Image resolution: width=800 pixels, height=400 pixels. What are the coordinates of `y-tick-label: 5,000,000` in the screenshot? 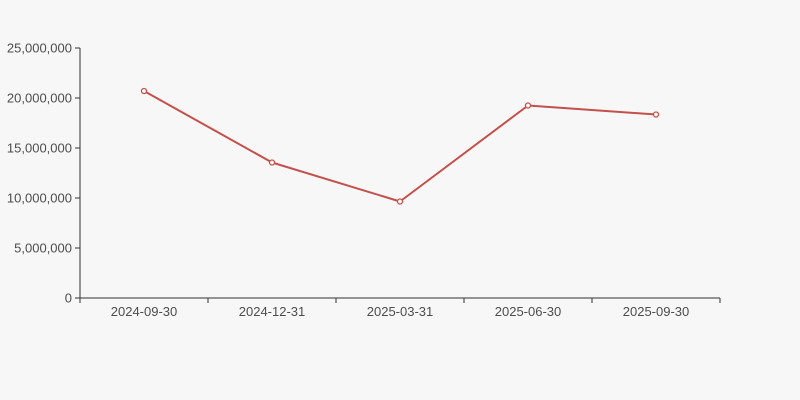 It's located at (43, 247).